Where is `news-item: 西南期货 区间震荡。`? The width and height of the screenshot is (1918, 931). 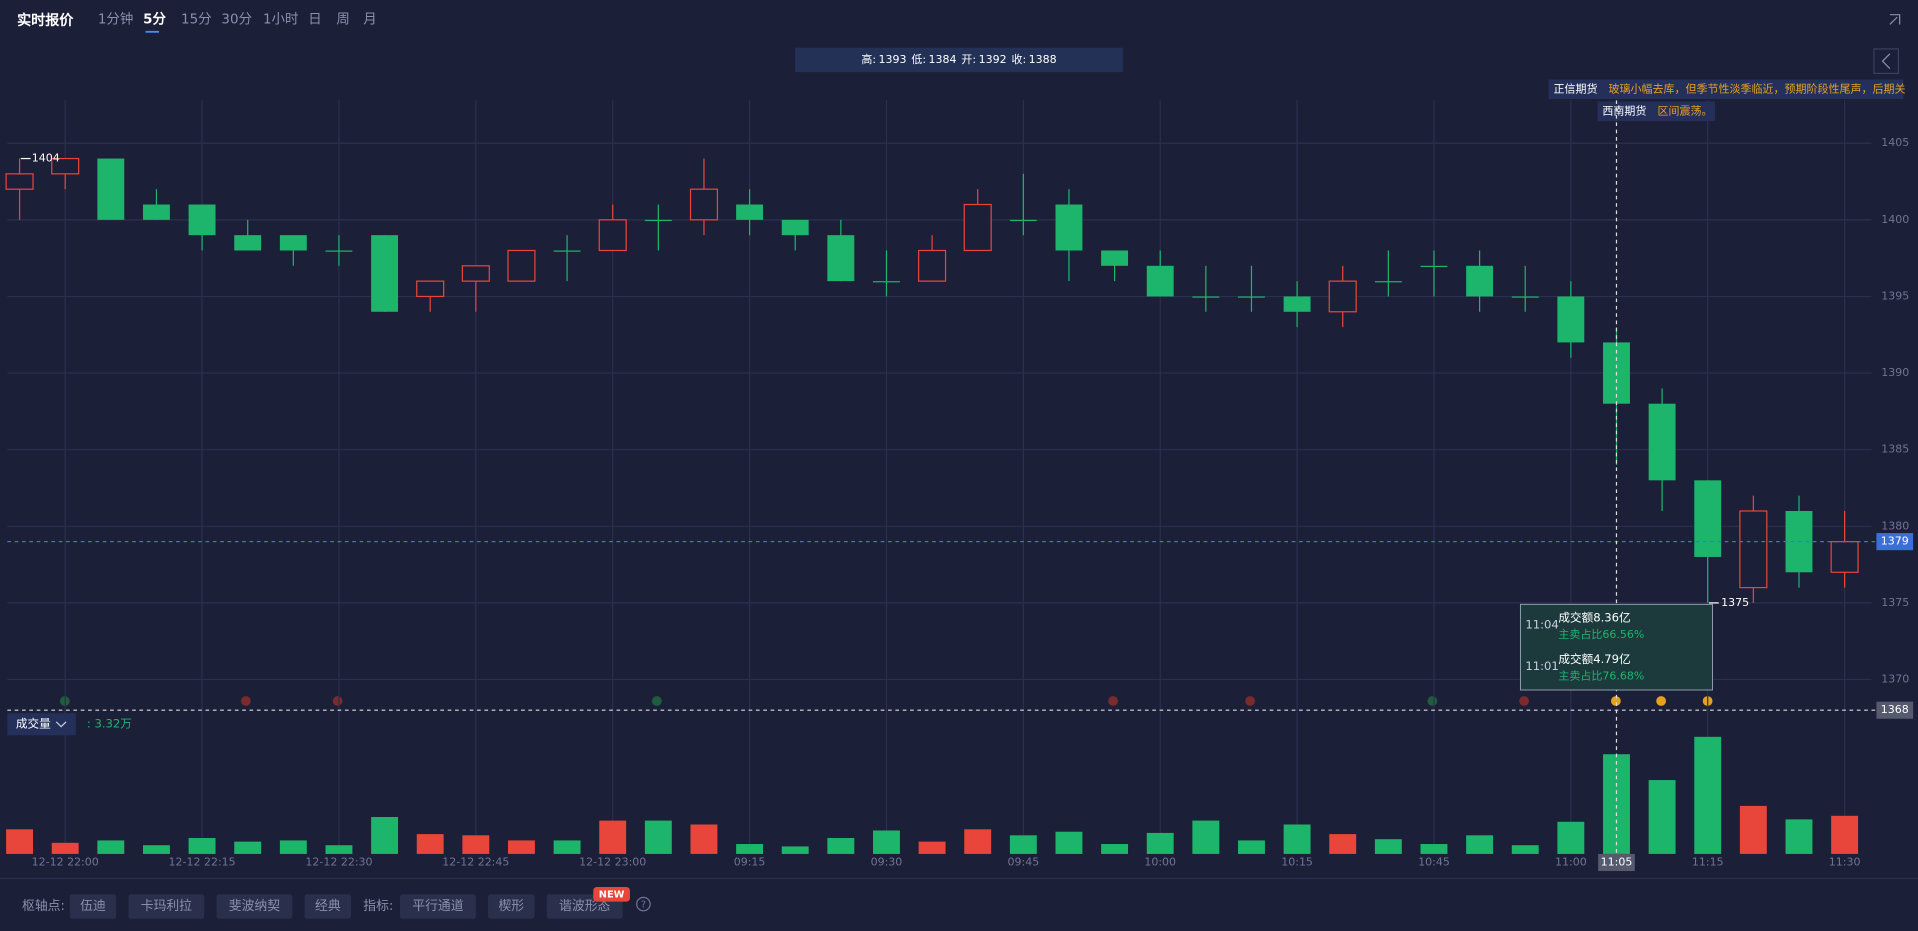 news-item: 西南期货 区间震荡。 is located at coordinates (1656, 111).